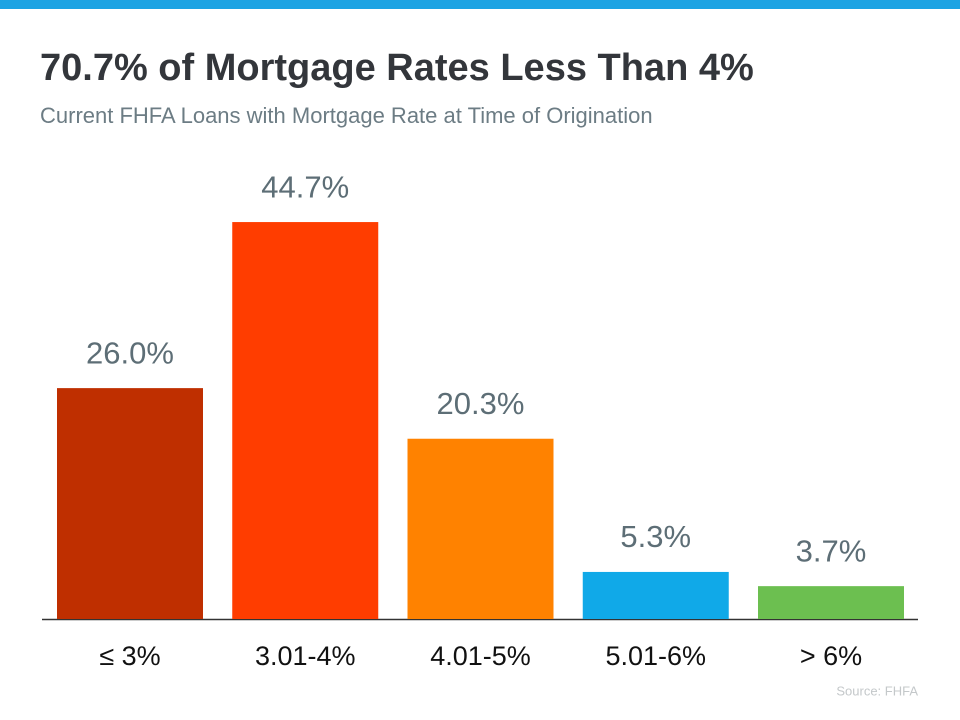 Image resolution: width=960 pixels, height=720 pixels. What do you see at coordinates (877, 690) in the screenshot?
I see `source: Source: FHFA` at bounding box center [877, 690].